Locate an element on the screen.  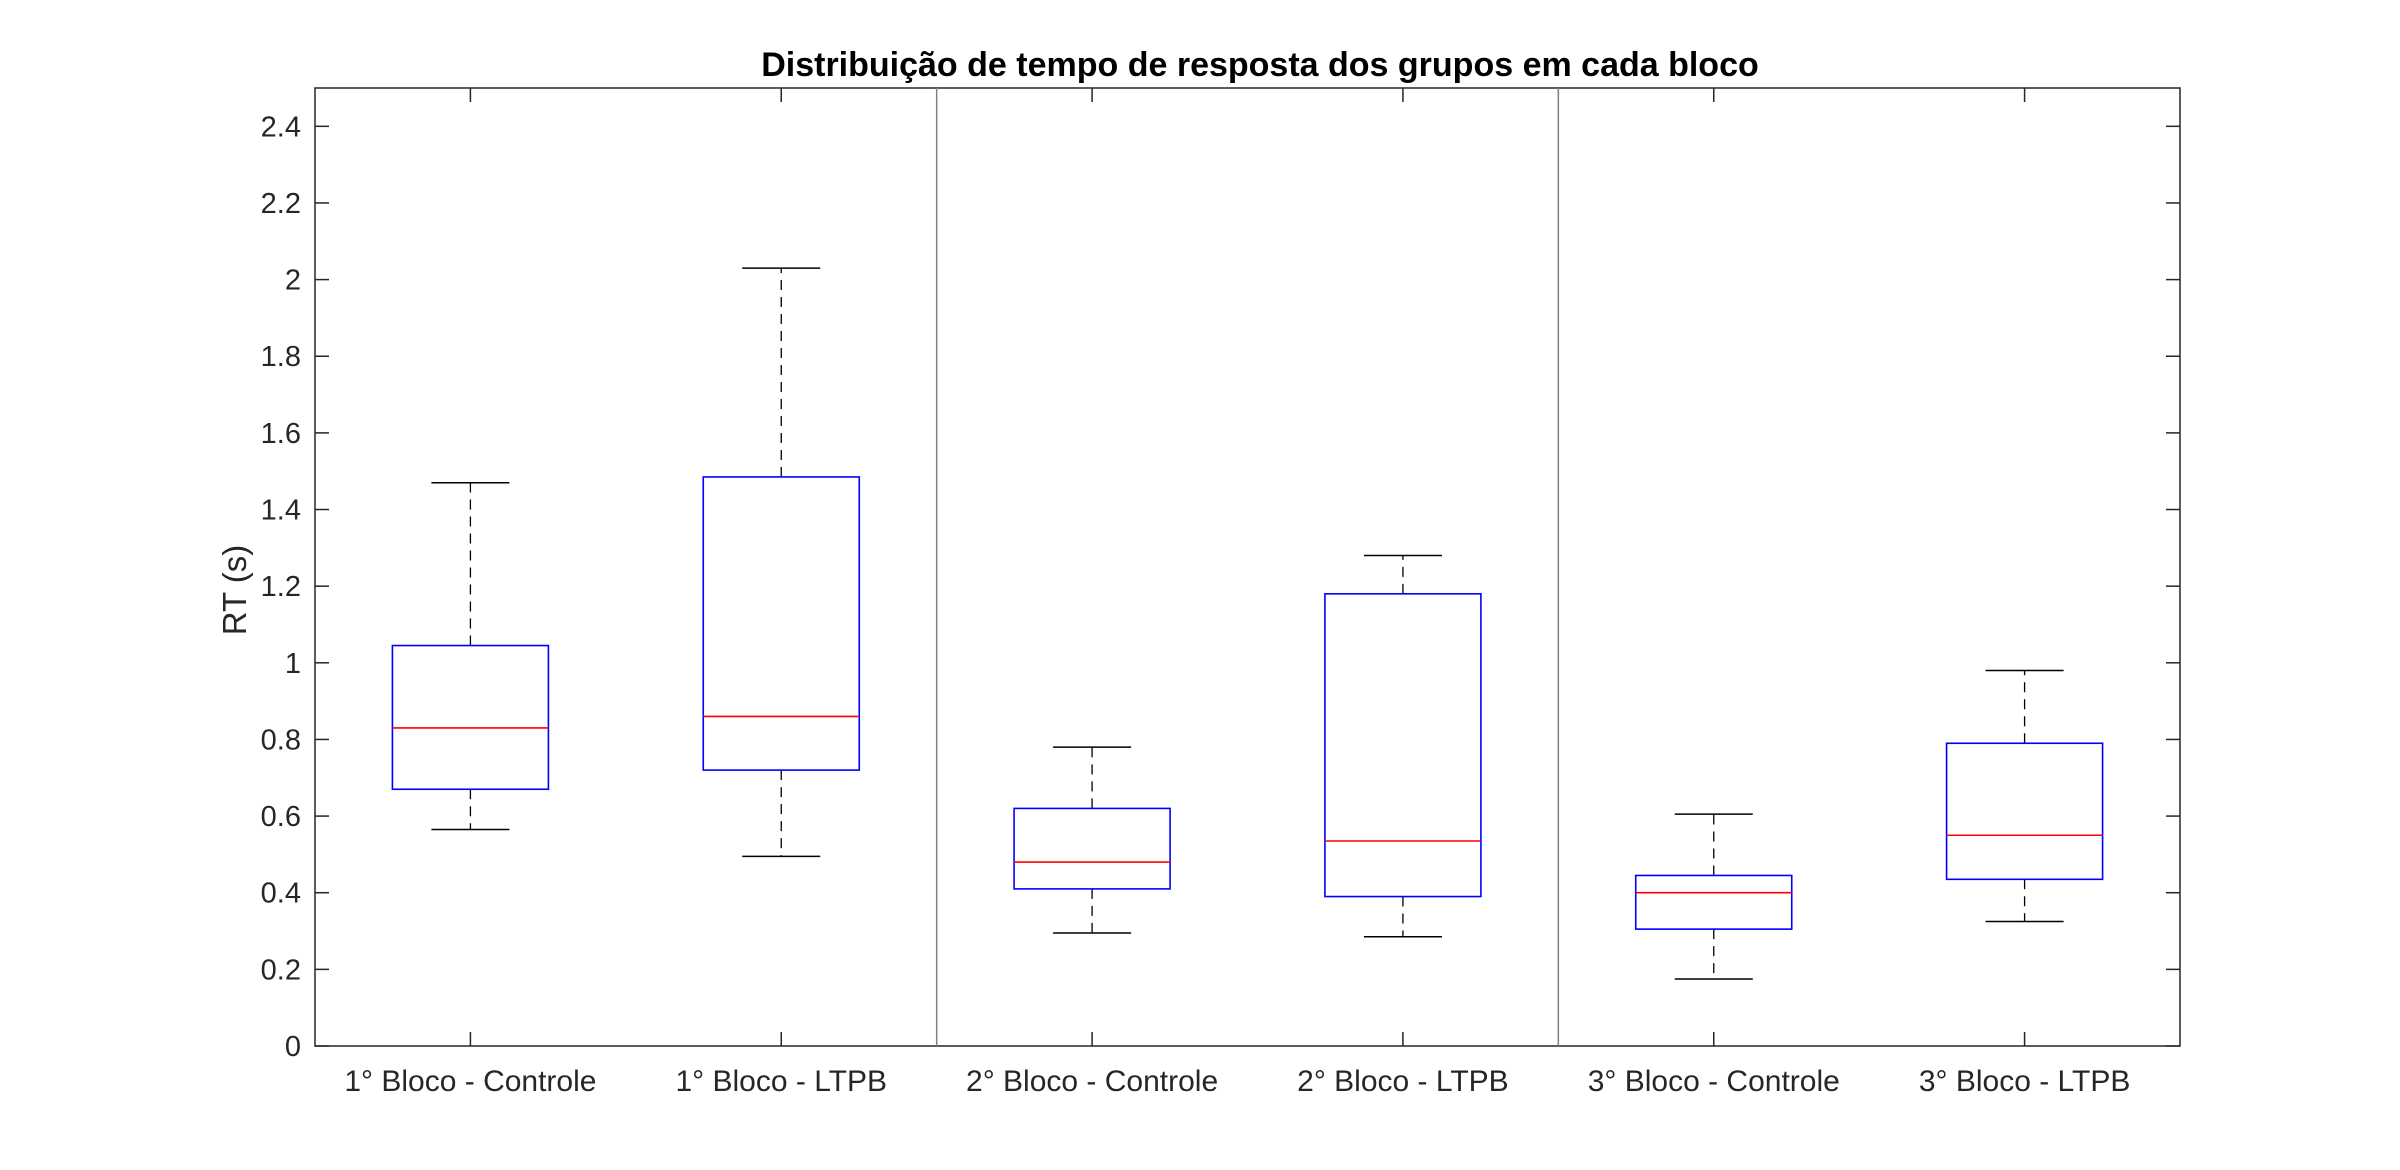
y-axis-label: RT (s) is located at coordinates (234, 590).